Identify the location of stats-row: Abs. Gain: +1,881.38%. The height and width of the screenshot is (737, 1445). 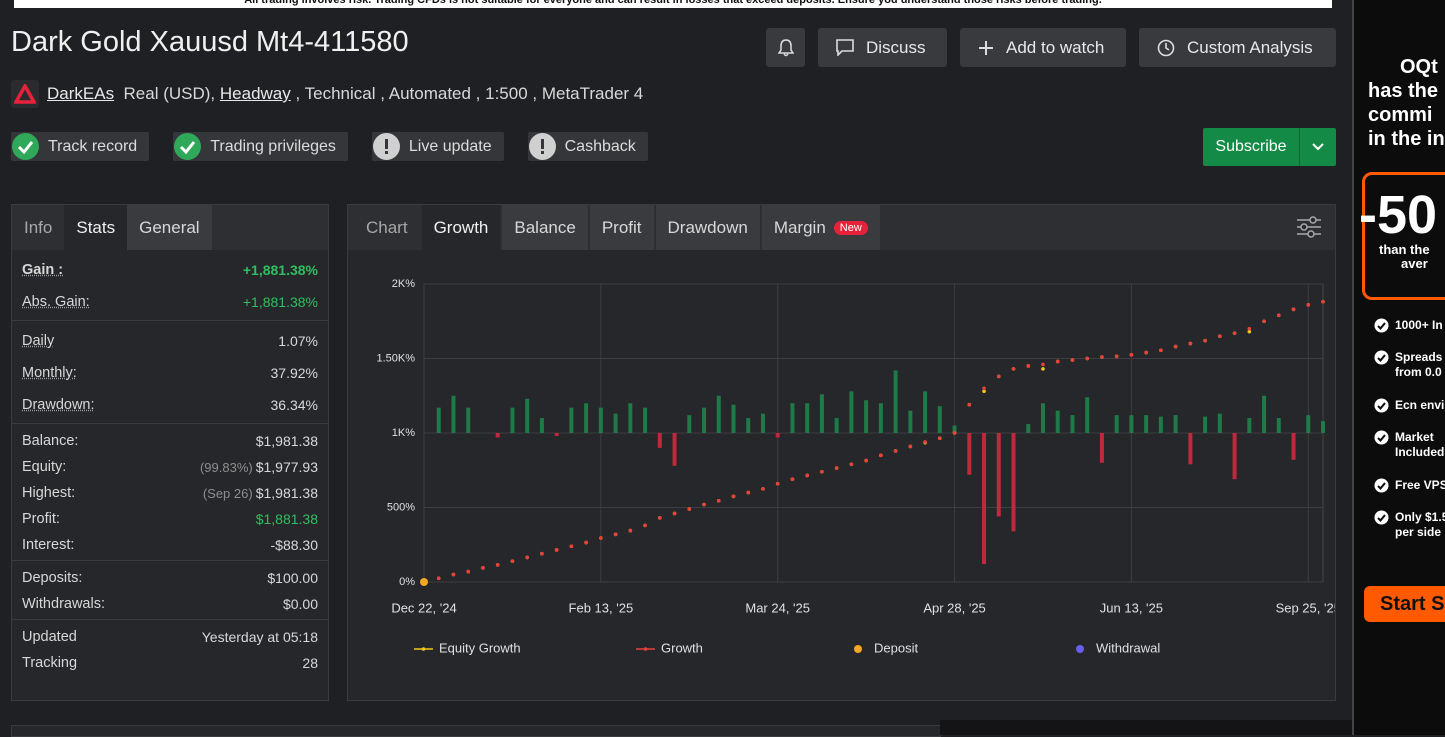
(170, 302).